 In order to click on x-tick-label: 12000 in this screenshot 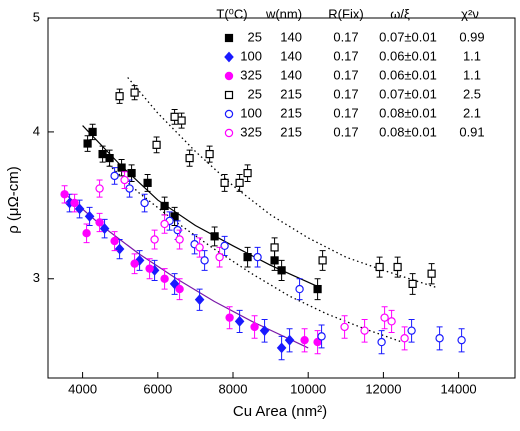, I will do `click(383, 388)`.